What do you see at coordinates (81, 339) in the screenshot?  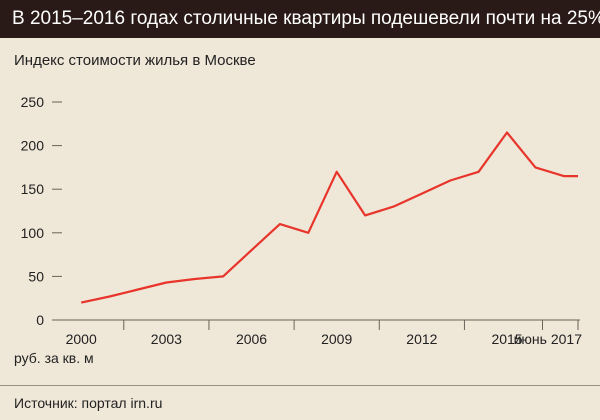 I see `x-tick-label: 2000` at bounding box center [81, 339].